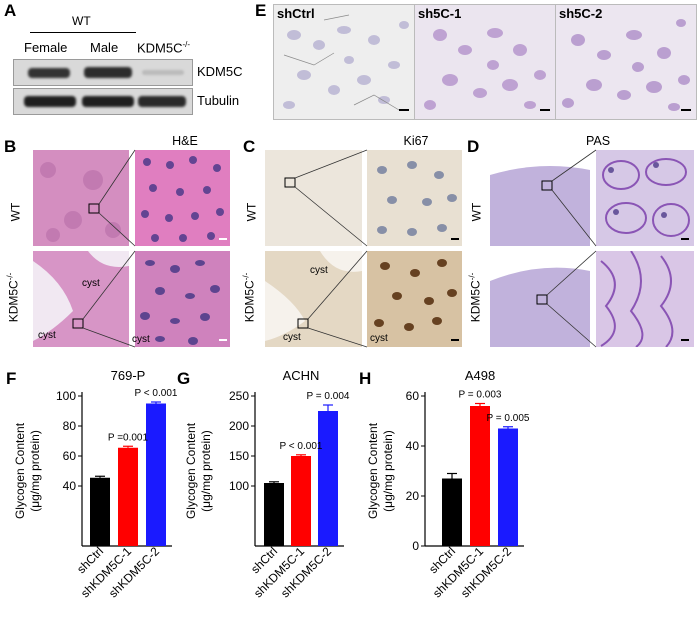 This screenshot has height=631, width=697. What do you see at coordinates (70, 456) in the screenshot?
I see `y-tick-label-0-1: 60` at bounding box center [70, 456].